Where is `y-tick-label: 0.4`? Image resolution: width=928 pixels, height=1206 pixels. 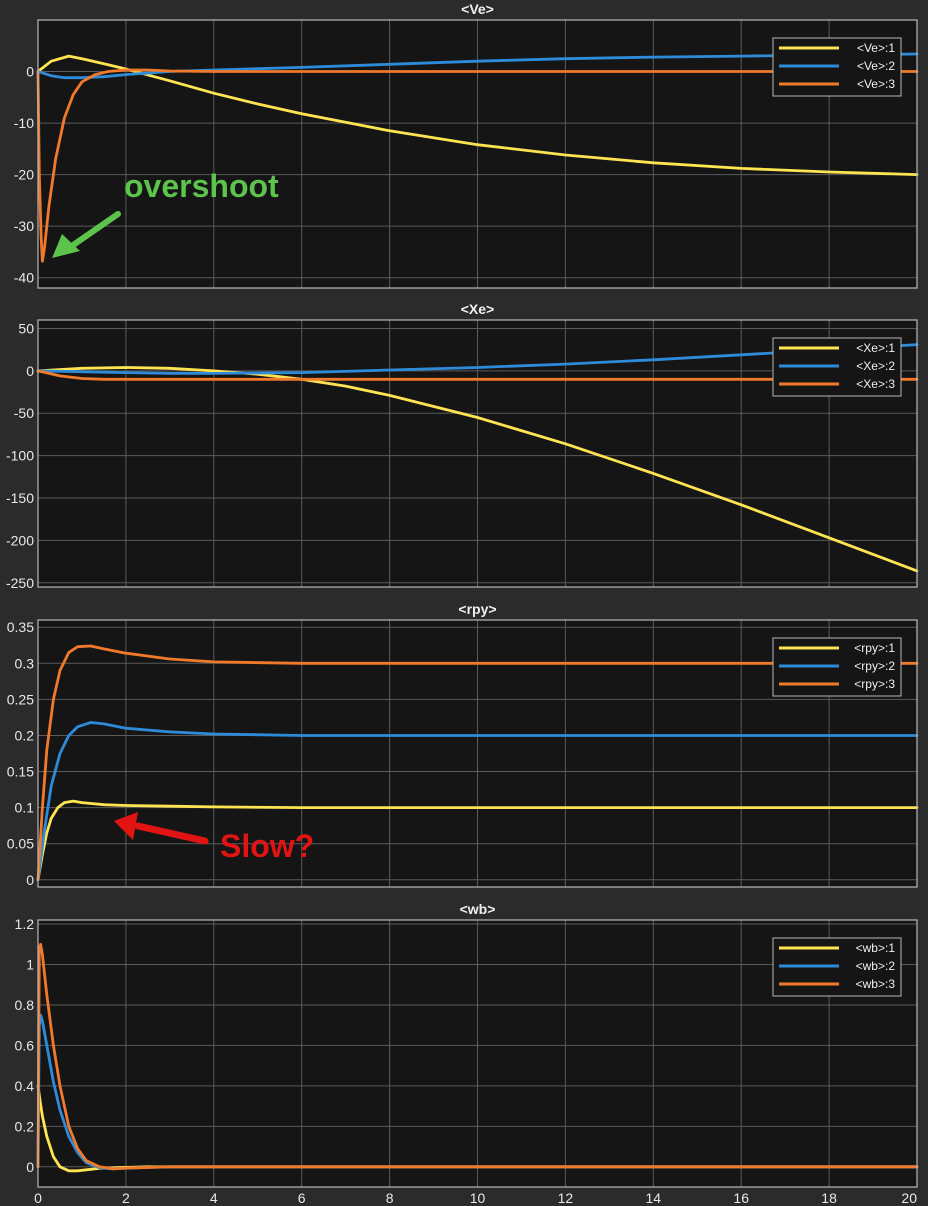 y-tick-label: 0.4 is located at coordinates (25, 1086).